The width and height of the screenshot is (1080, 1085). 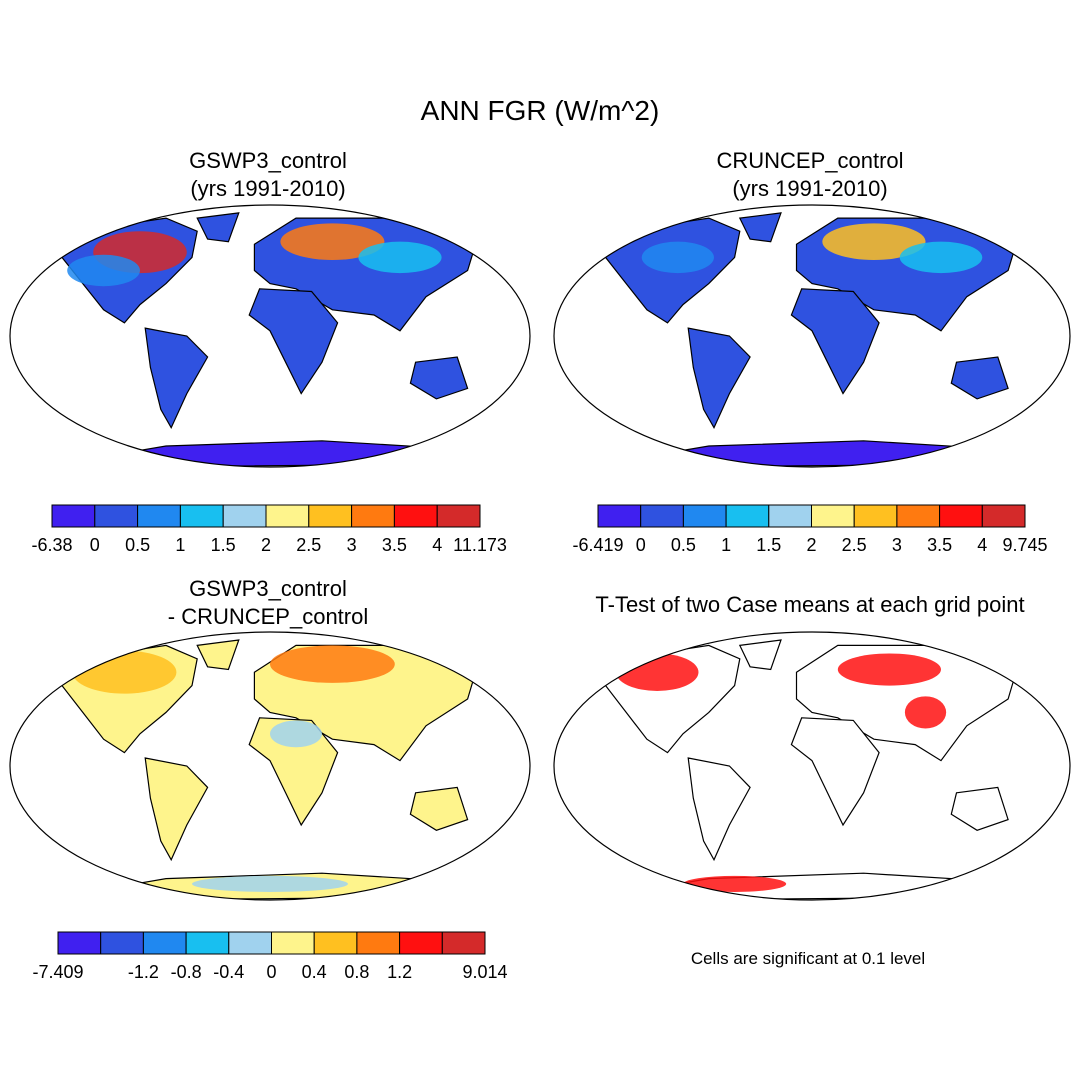 I want to click on colorbar-label: 9.745, so click(x=1024, y=545).